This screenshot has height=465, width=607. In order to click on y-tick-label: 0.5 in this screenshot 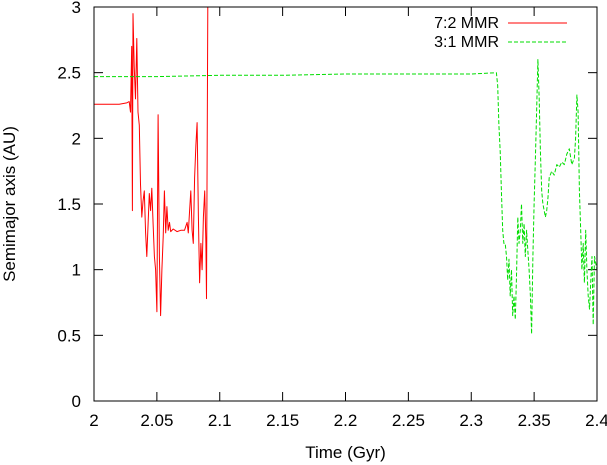, I will do `click(69, 335)`.